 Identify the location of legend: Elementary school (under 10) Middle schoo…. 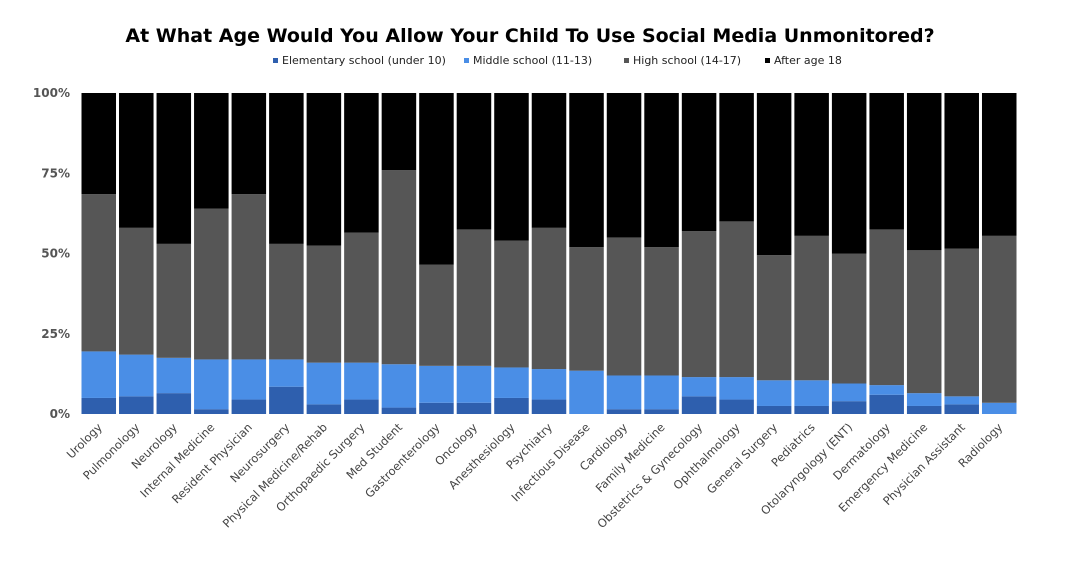
(557, 60).